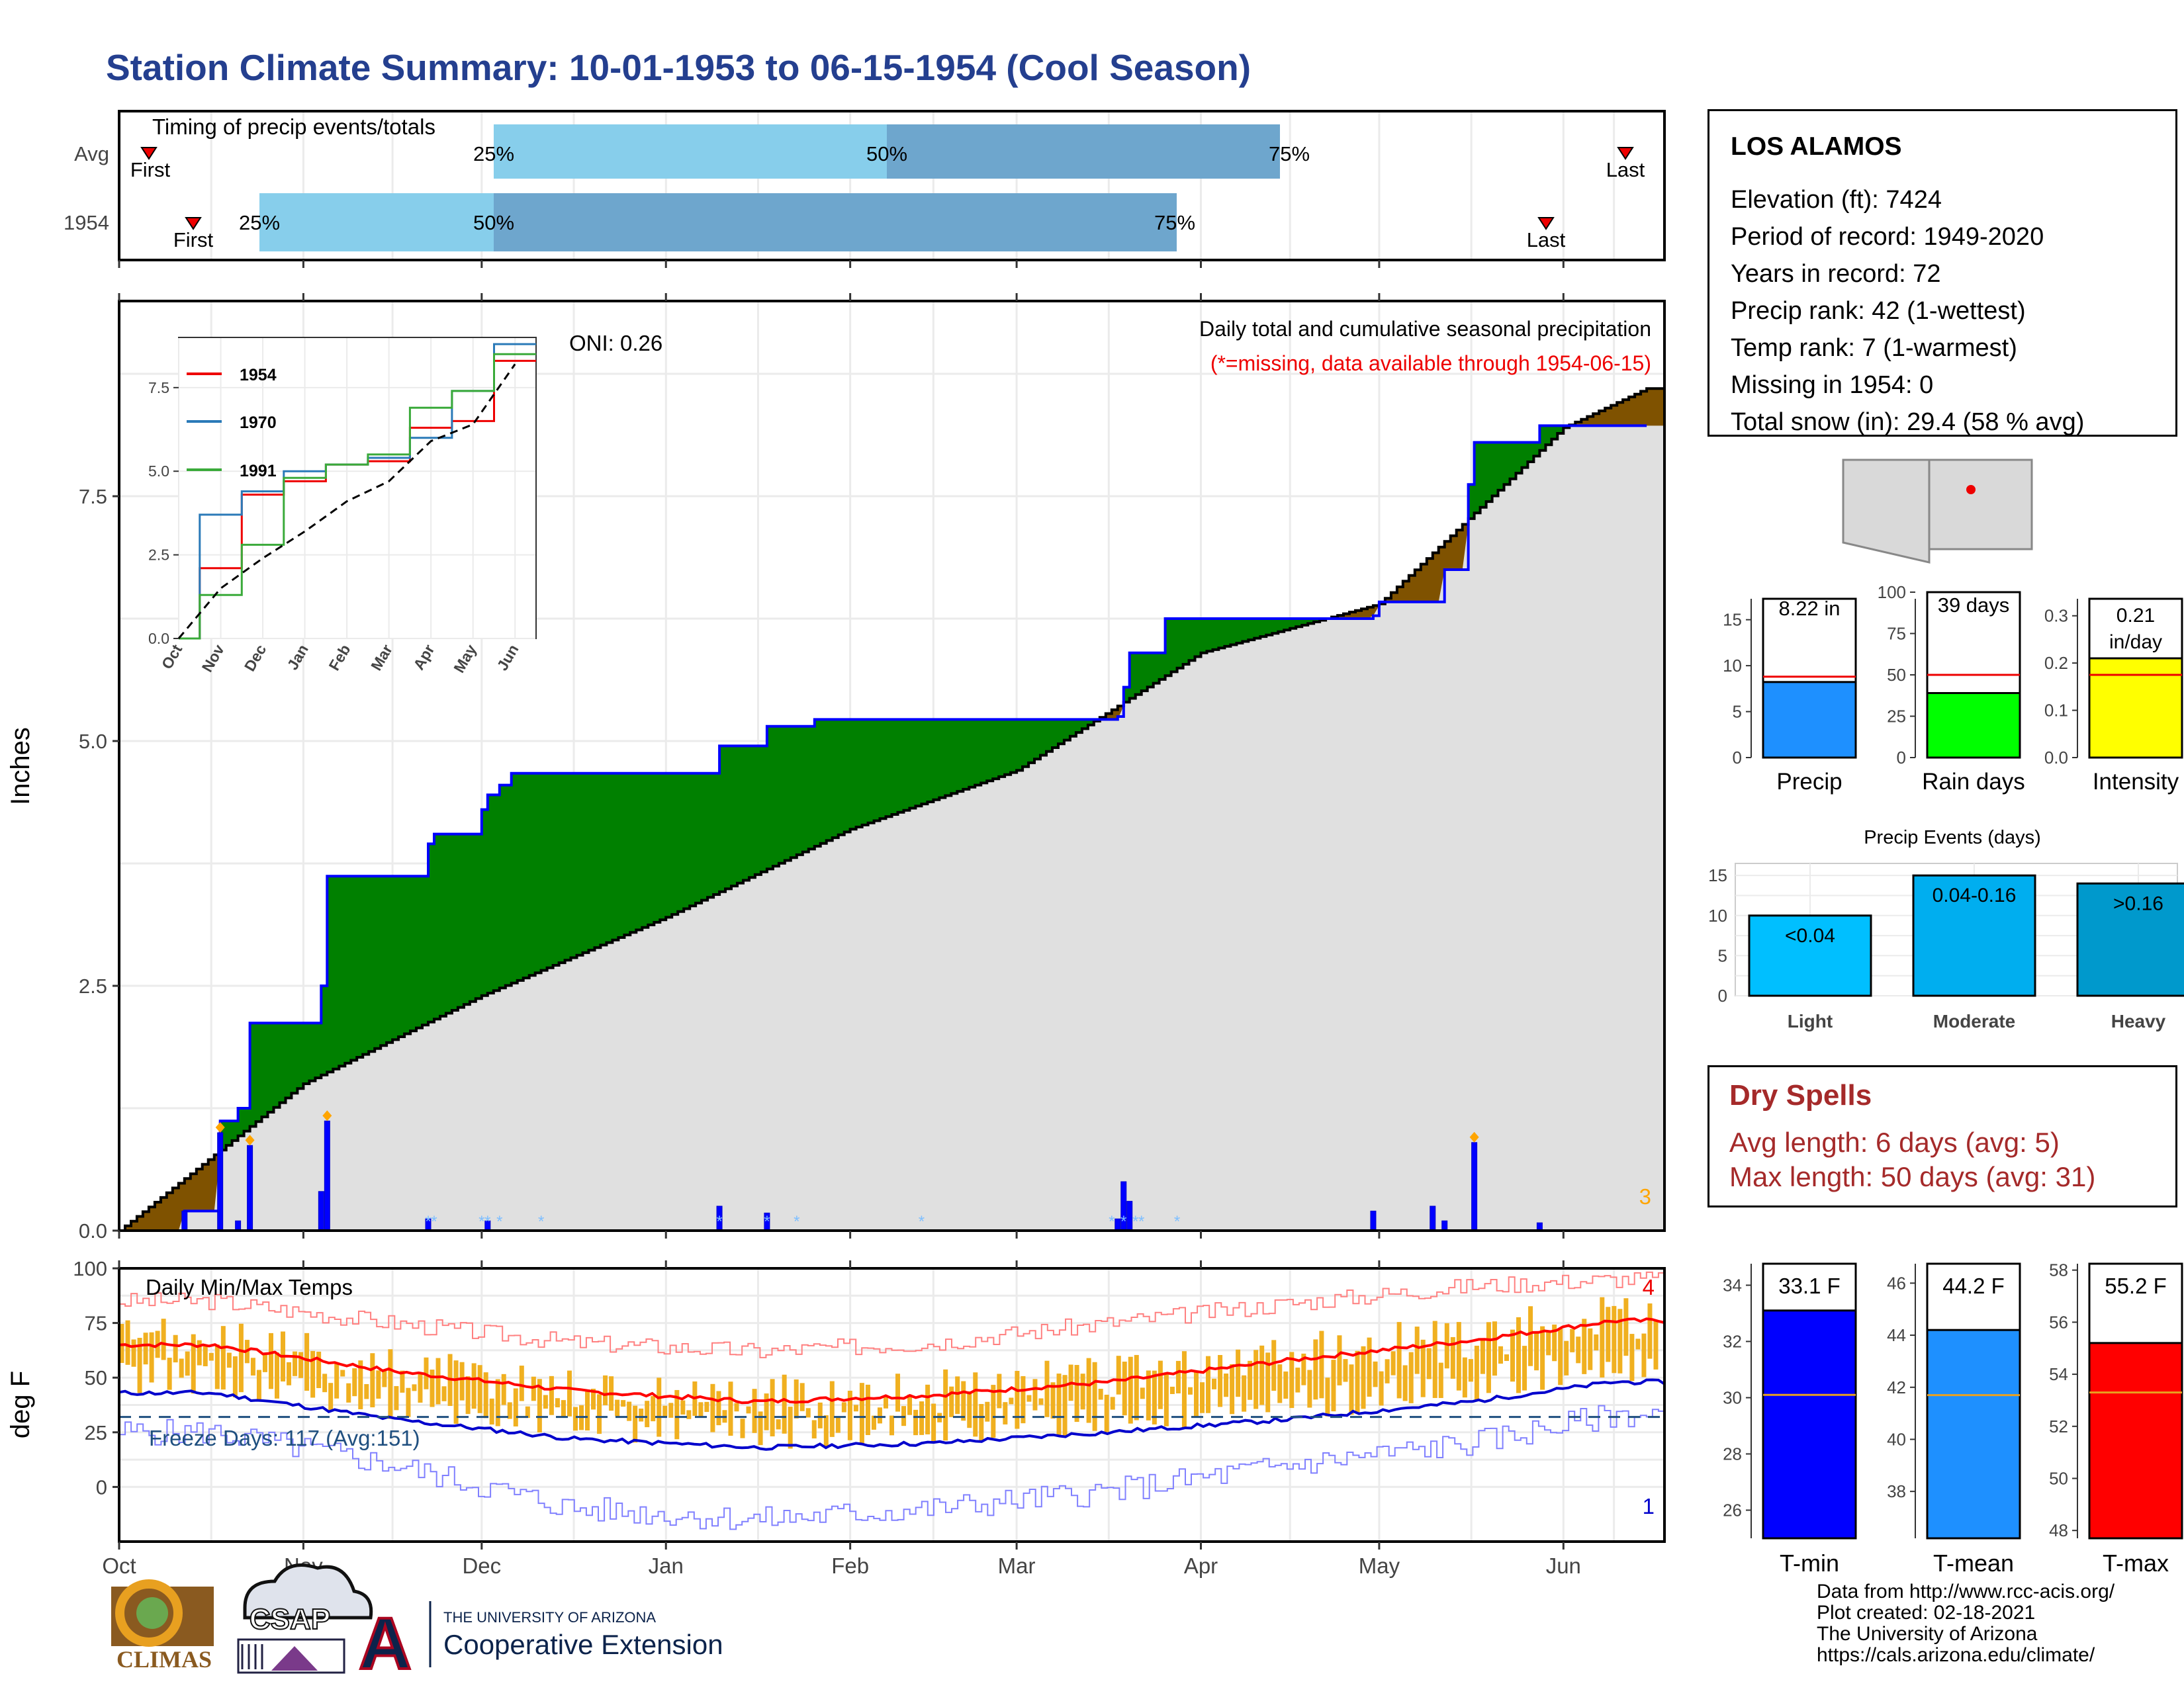 This screenshot has height=1707, width=2184. Describe the element at coordinates (1732, 666) in the screenshot. I see `mini-tick-label: 10` at that location.